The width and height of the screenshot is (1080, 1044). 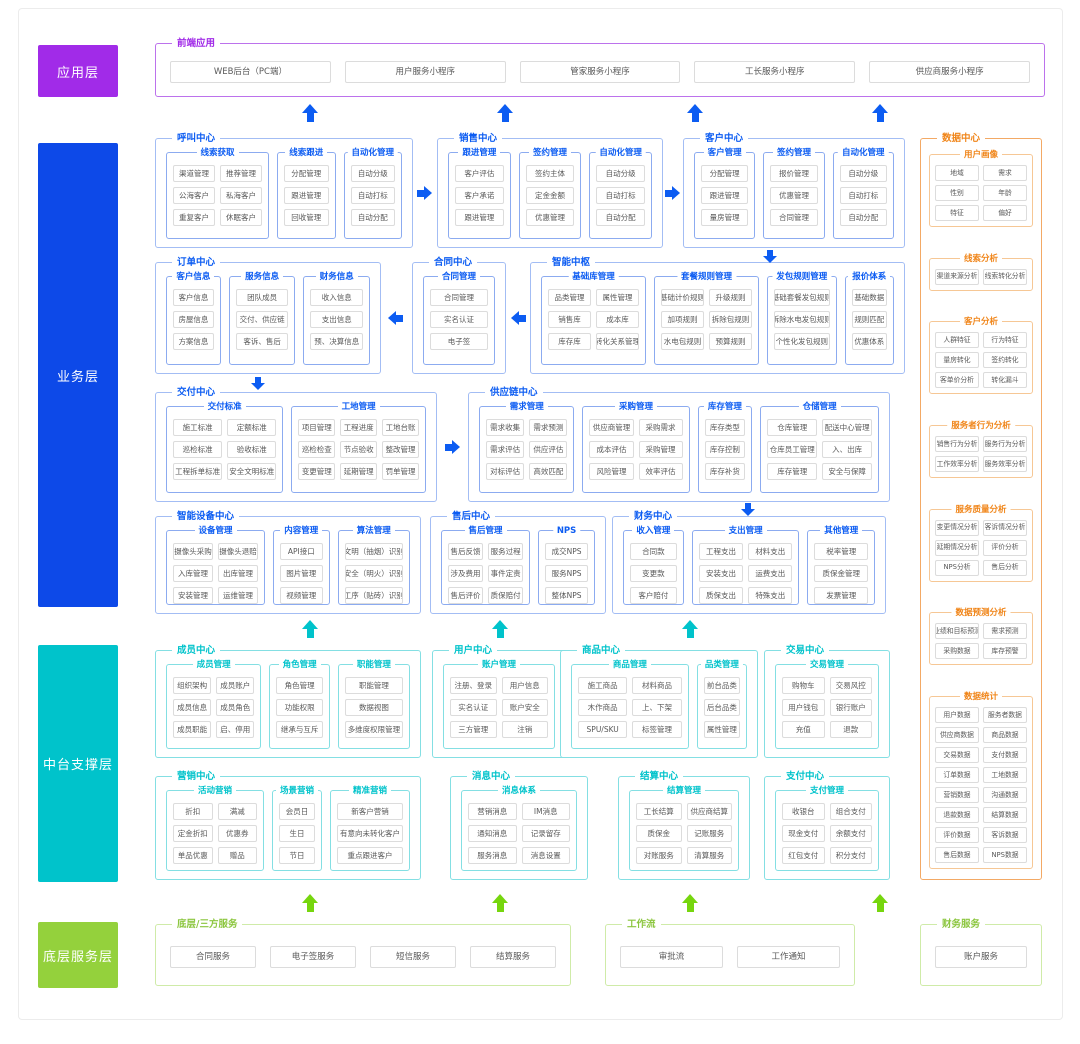 I want to click on module-box: 变更情况分析, so click(x=957, y=527).